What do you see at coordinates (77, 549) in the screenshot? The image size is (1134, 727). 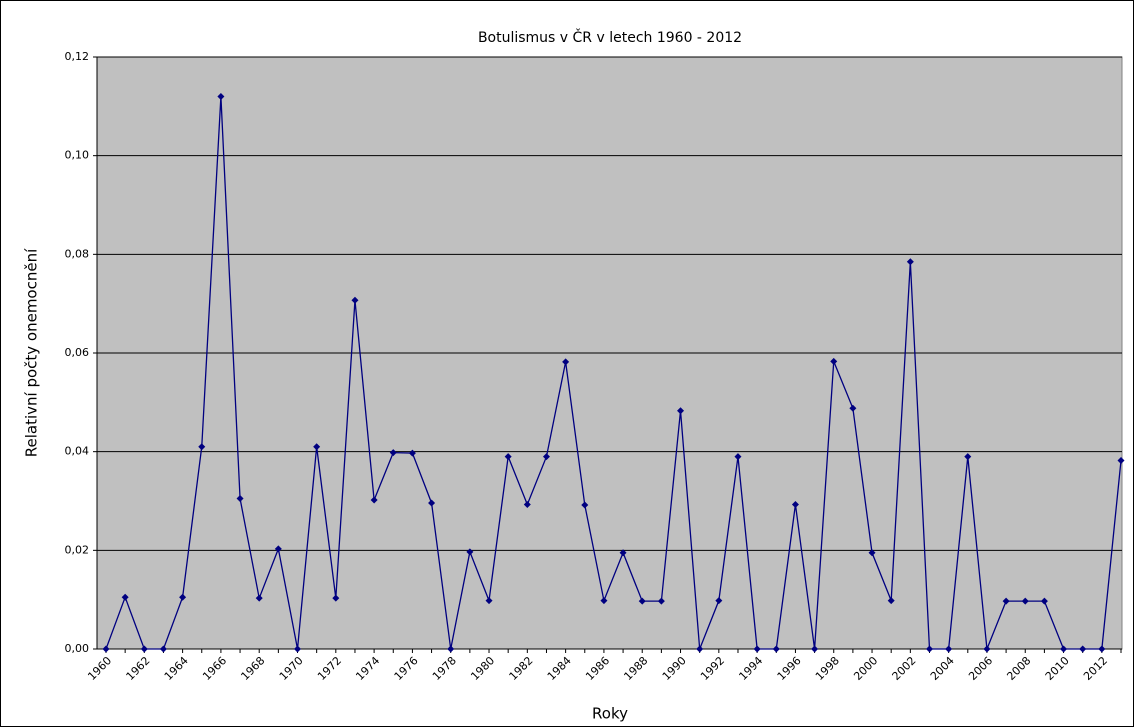 I see `y-tick-label: 0,02` at bounding box center [77, 549].